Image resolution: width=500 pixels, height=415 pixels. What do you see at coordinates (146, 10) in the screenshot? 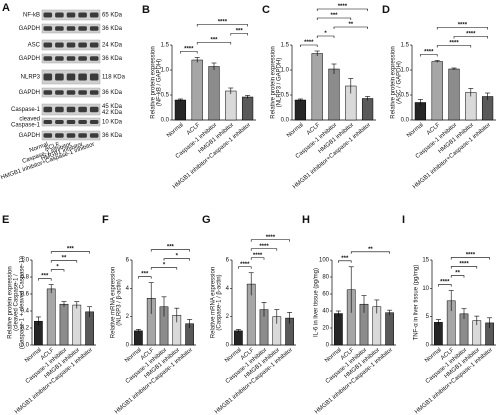
I see `panel-letter: B` at bounding box center [146, 10].